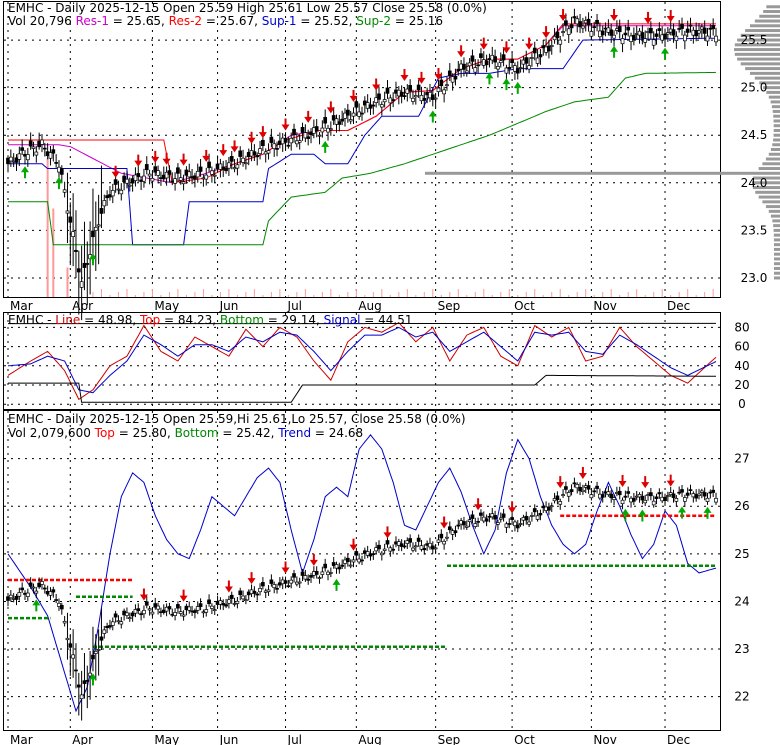 The image size is (780, 745). Describe the element at coordinates (232, 21) in the screenshot. I see `header-part: = 25.67,` at that location.